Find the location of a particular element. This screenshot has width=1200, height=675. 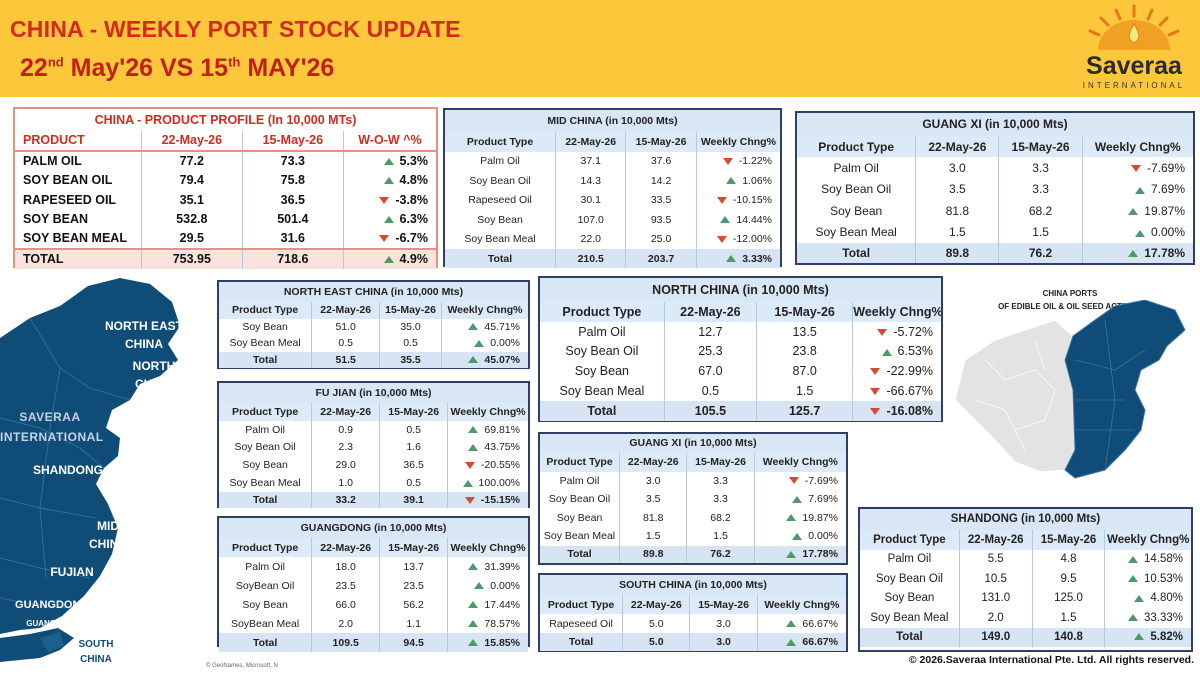

map-attribution: © GeoNames, Microsoft, N is located at coordinates (242, 666).